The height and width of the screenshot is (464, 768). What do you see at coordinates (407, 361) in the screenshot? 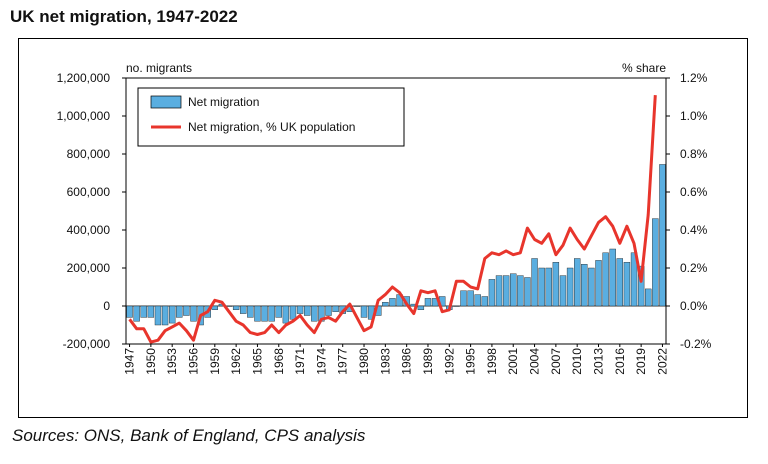
I see `x-tick-label: 1986` at bounding box center [407, 361].